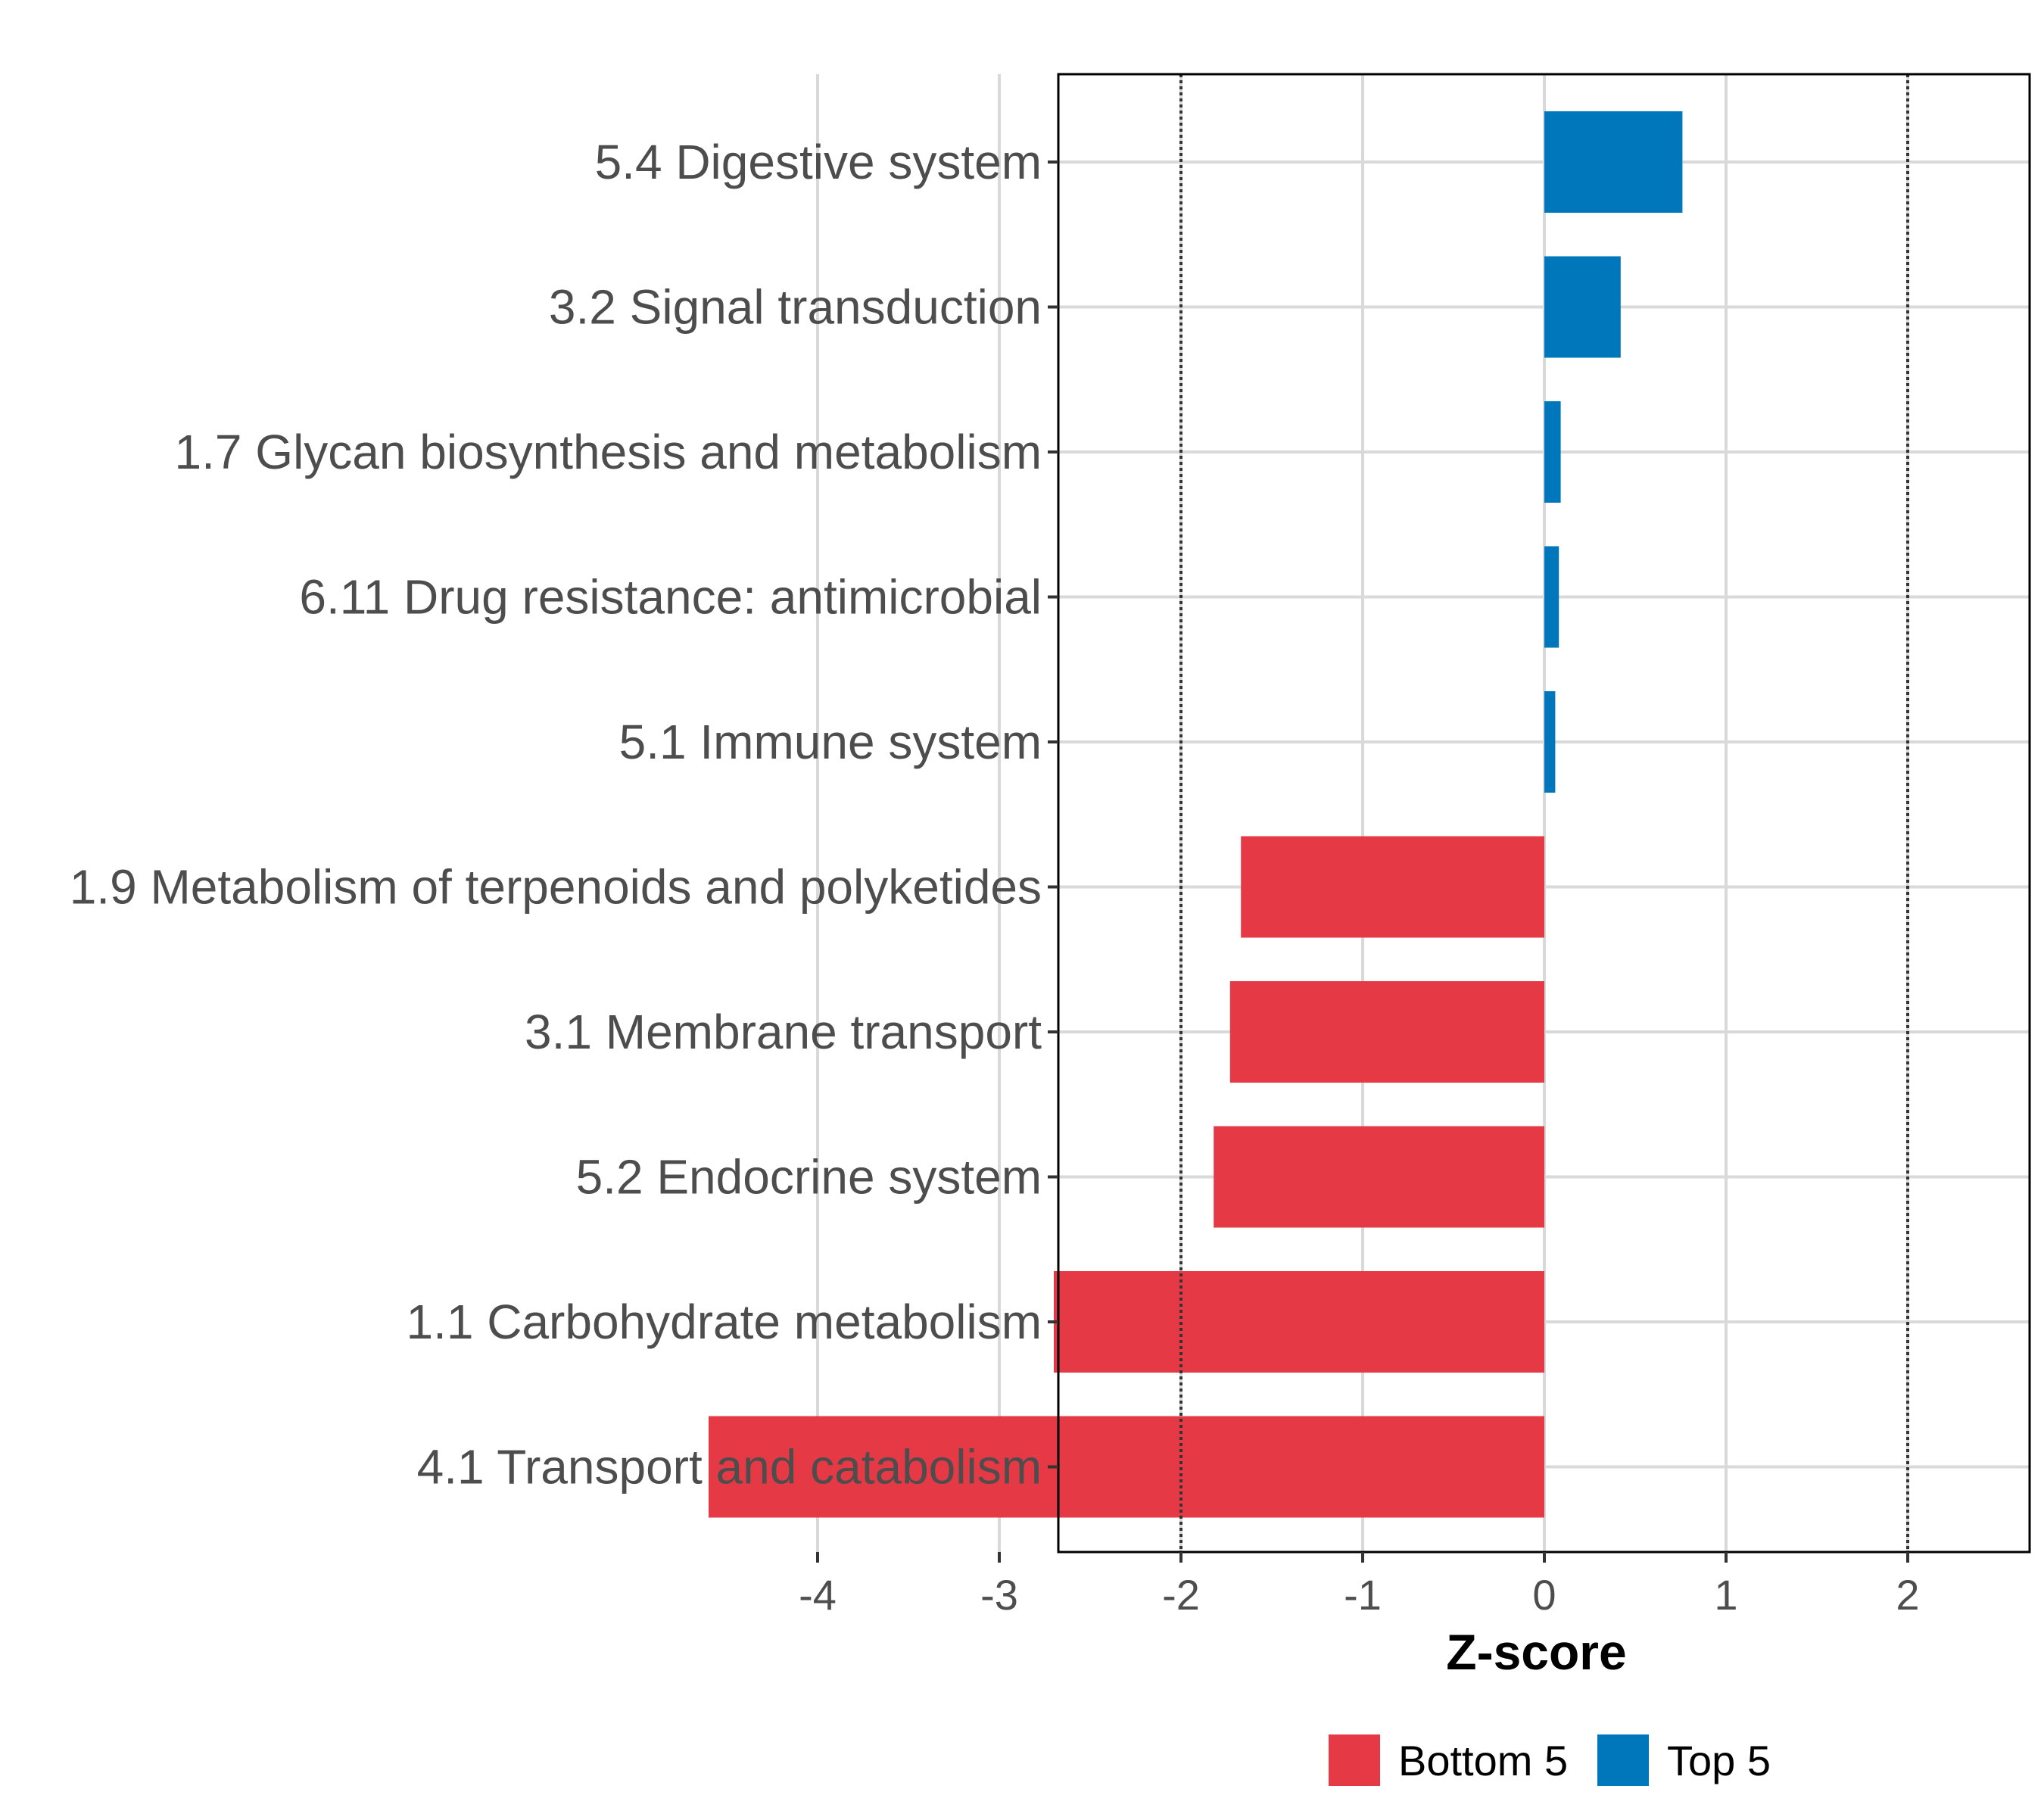 Image resolution: width=2044 pixels, height=1817 pixels. I want to click on category-label: 3.1 Membrane transport, so click(783, 1032).